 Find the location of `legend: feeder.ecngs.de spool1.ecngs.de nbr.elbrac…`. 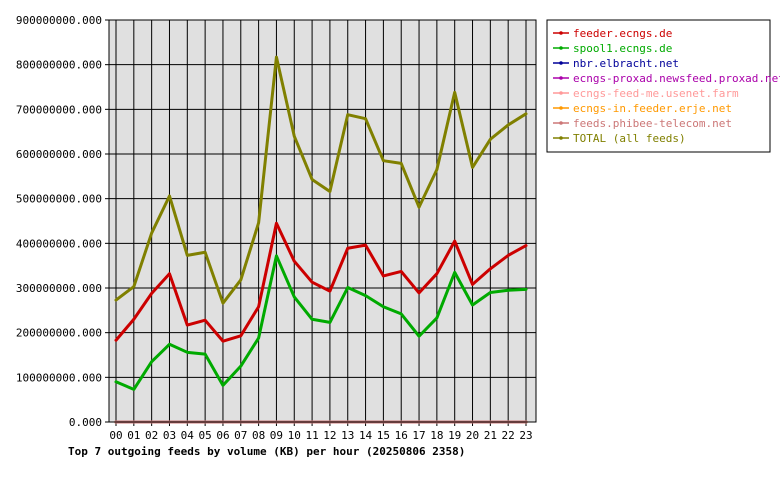

legend: feeder.ecngs.de spool1.ecngs.de nbr.elbrac… is located at coordinates (663, 86).